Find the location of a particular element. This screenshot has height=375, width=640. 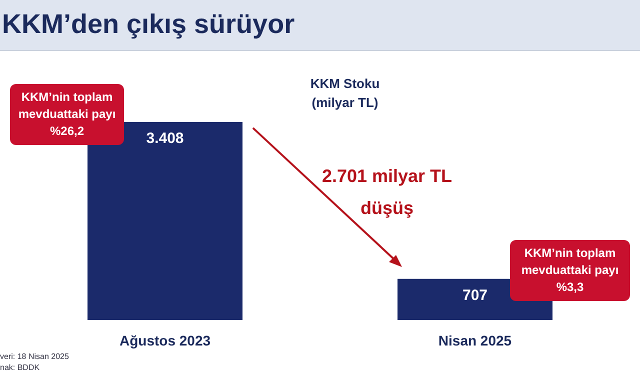

chart-title: KKM’den çıkış sürüyor is located at coordinates (148, 24).